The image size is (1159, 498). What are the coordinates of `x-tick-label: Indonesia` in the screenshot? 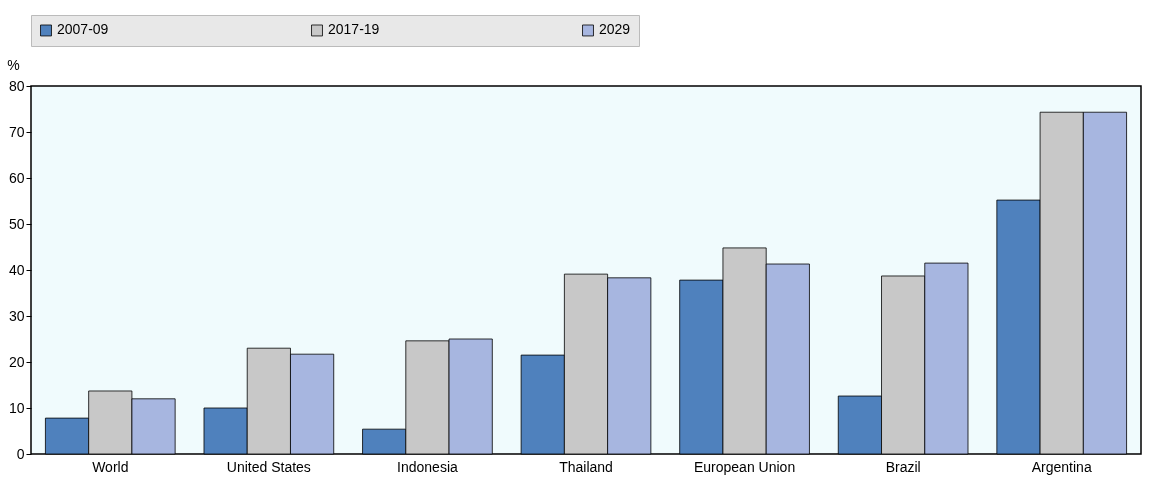 It's located at (427, 466).